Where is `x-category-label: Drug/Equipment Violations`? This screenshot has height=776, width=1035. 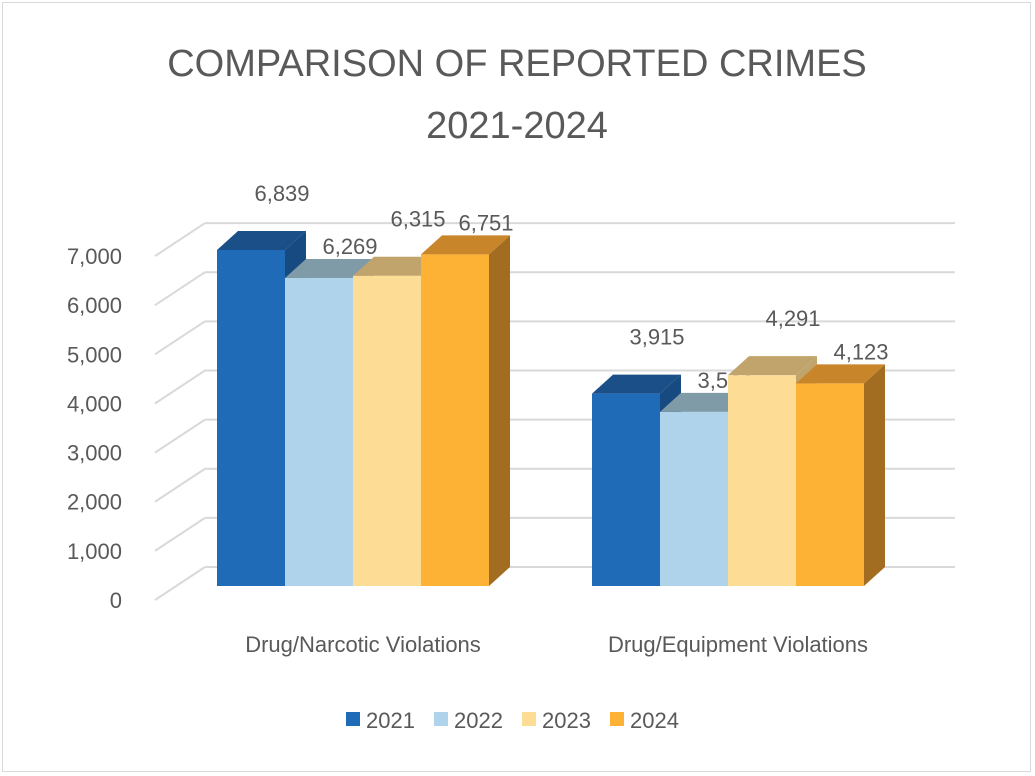 x-category-label: Drug/Equipment Violations is located at coordinates (738, 644).